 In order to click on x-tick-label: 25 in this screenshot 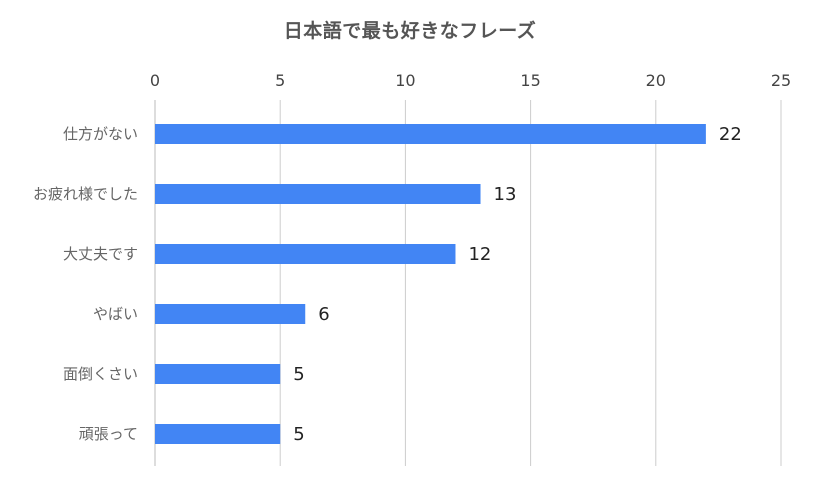, I will do `click(781, 80)`.